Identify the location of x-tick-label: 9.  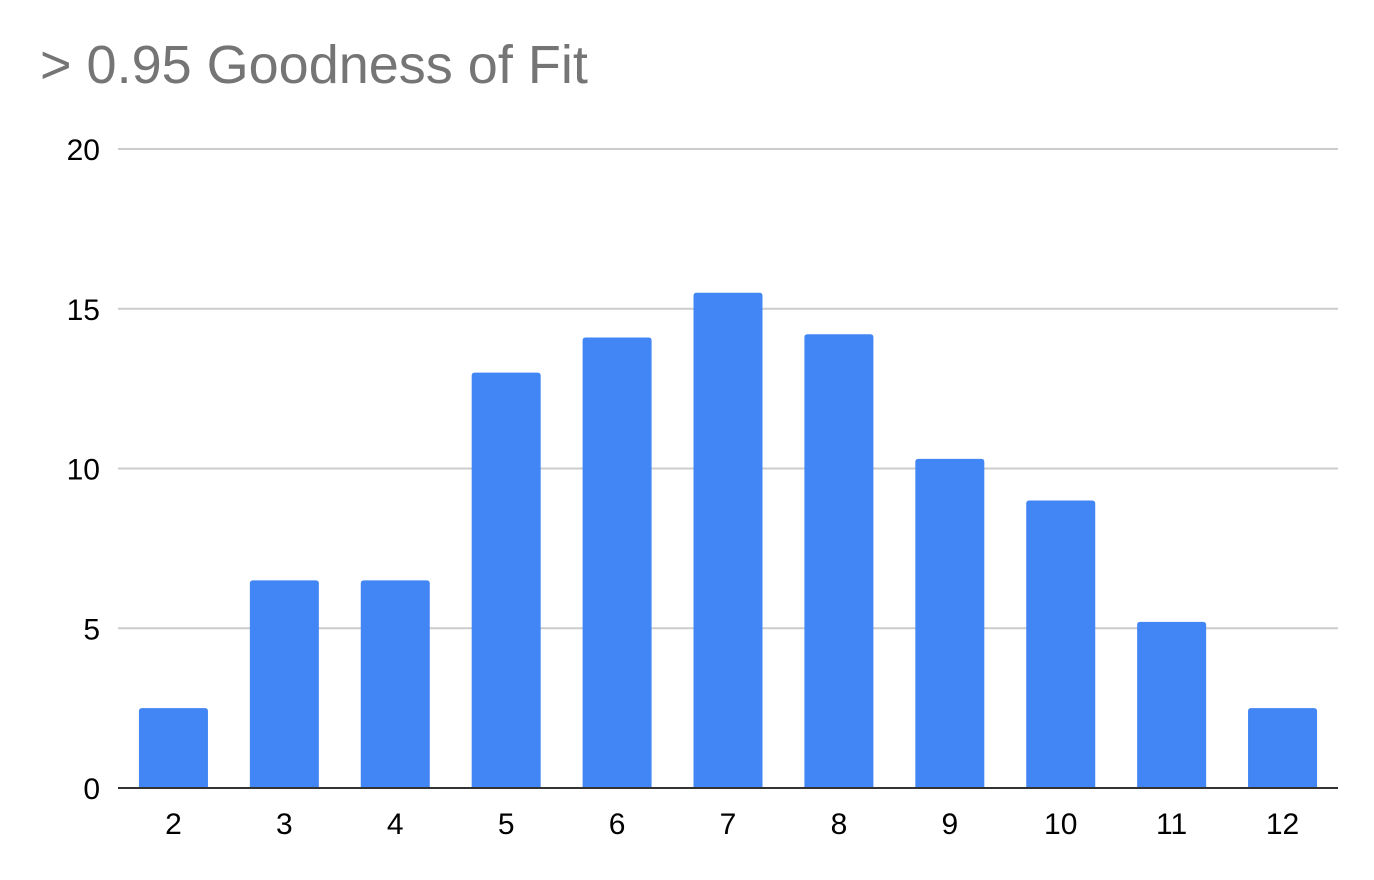
(949, 824).